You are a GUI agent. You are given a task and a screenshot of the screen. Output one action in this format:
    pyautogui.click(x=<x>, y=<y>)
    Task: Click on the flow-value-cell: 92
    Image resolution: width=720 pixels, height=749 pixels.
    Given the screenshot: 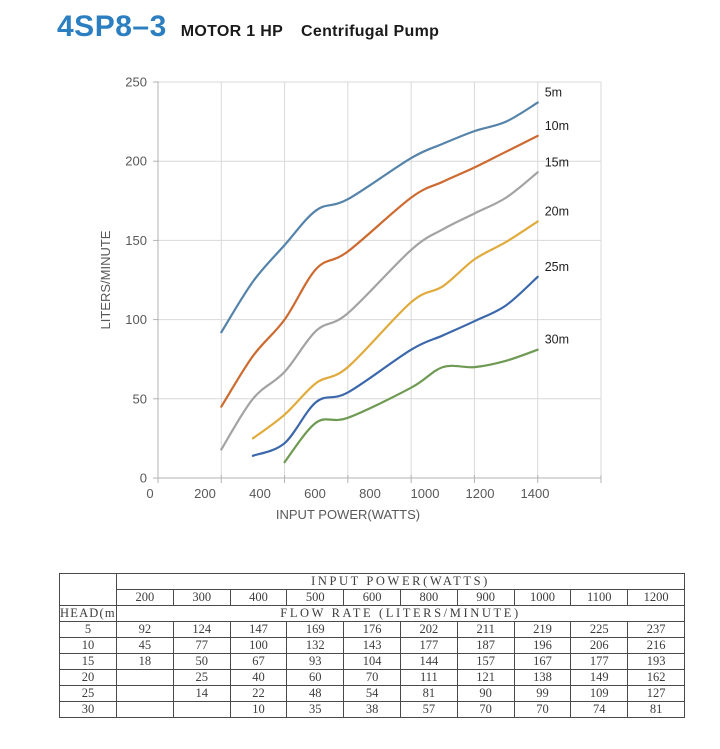 What is the action you would take?
    pyautogui.click(x=145, y=629)
    